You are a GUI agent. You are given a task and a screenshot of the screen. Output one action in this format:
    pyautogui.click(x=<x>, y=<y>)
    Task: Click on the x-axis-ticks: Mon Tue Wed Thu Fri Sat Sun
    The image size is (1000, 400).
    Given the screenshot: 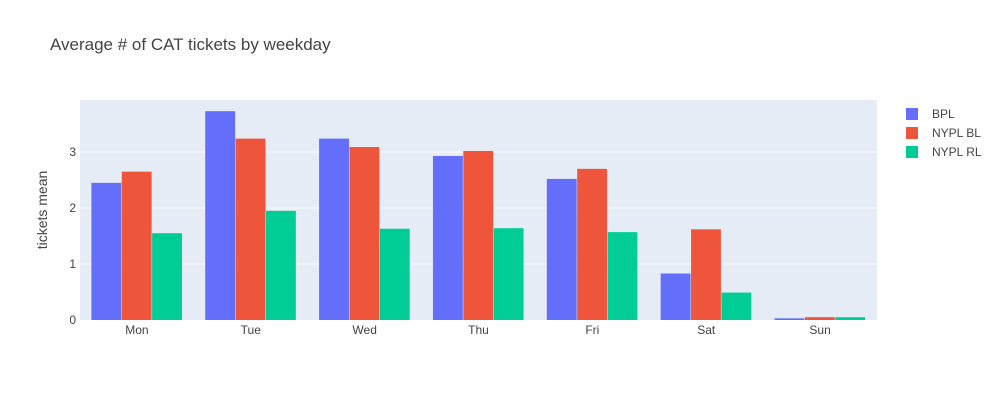 What is the action you would take?
    pyautogui.click(x=477, y=330)
    